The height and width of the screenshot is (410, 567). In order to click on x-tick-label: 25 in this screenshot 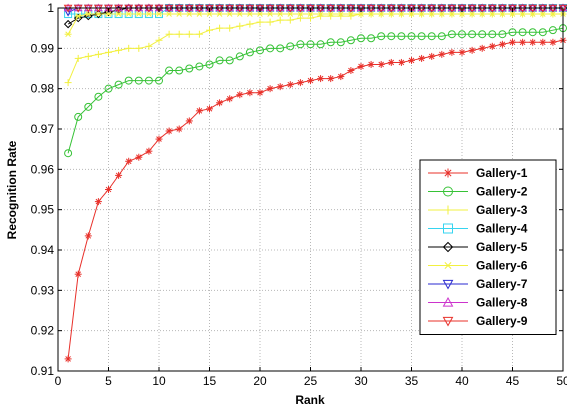, I will do `click(311, 381)`.